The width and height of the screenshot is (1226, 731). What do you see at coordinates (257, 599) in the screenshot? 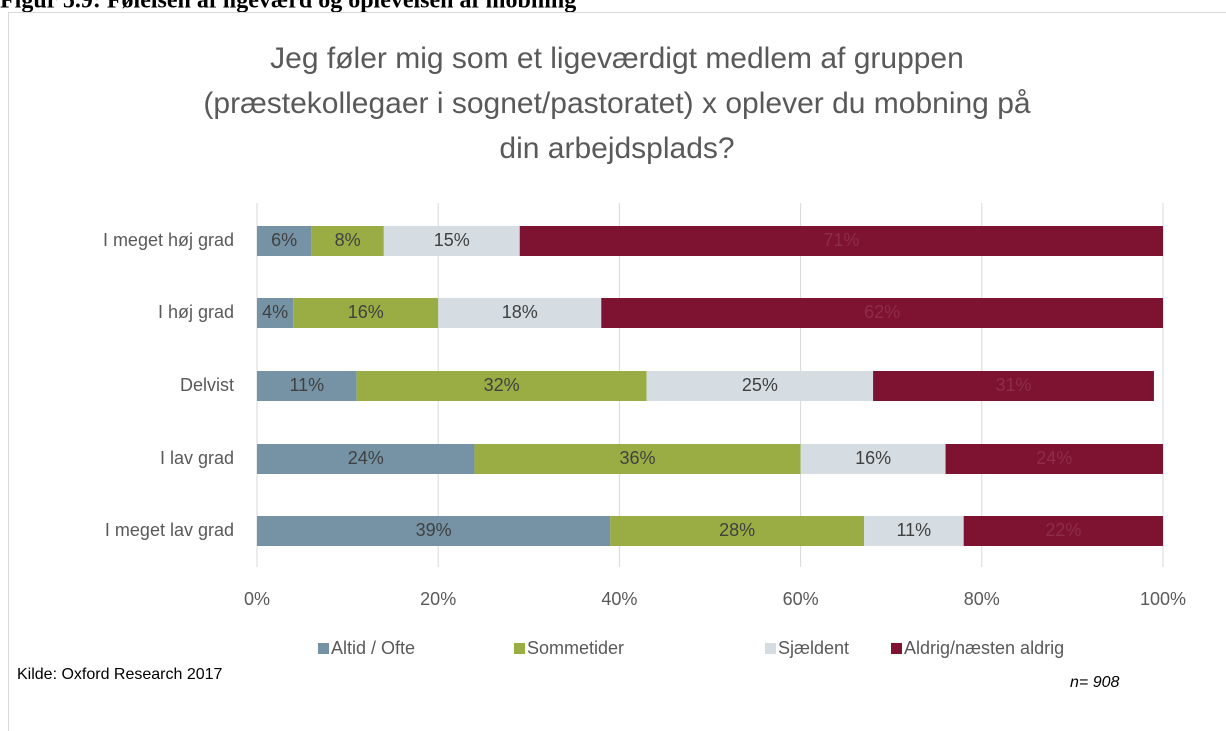
I see `x-tick-label: 0%` at bounding box center [257, 599].